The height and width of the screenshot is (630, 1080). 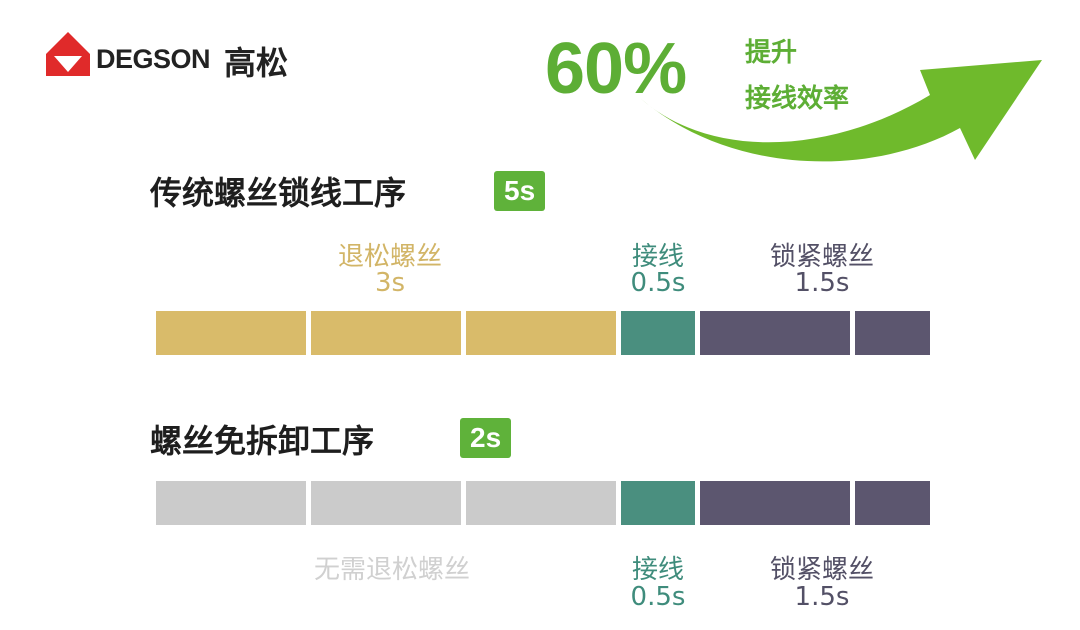 What do you see at coordinates (486, 438) in the screenshot?
I see `nodisassembly-total-badge: 2s` at bounding box center [486, 438].